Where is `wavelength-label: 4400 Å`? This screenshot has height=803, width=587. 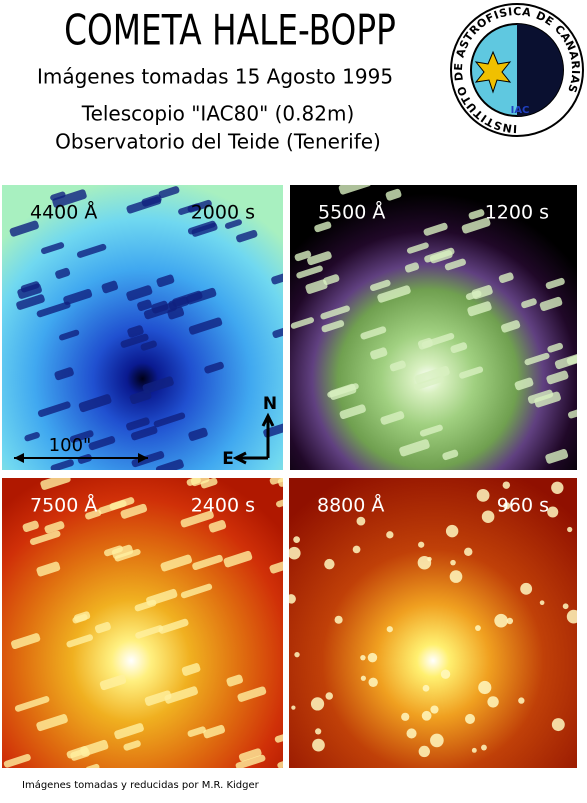 wavelength-label: 4400 Å is located at coordinates (63, 212).